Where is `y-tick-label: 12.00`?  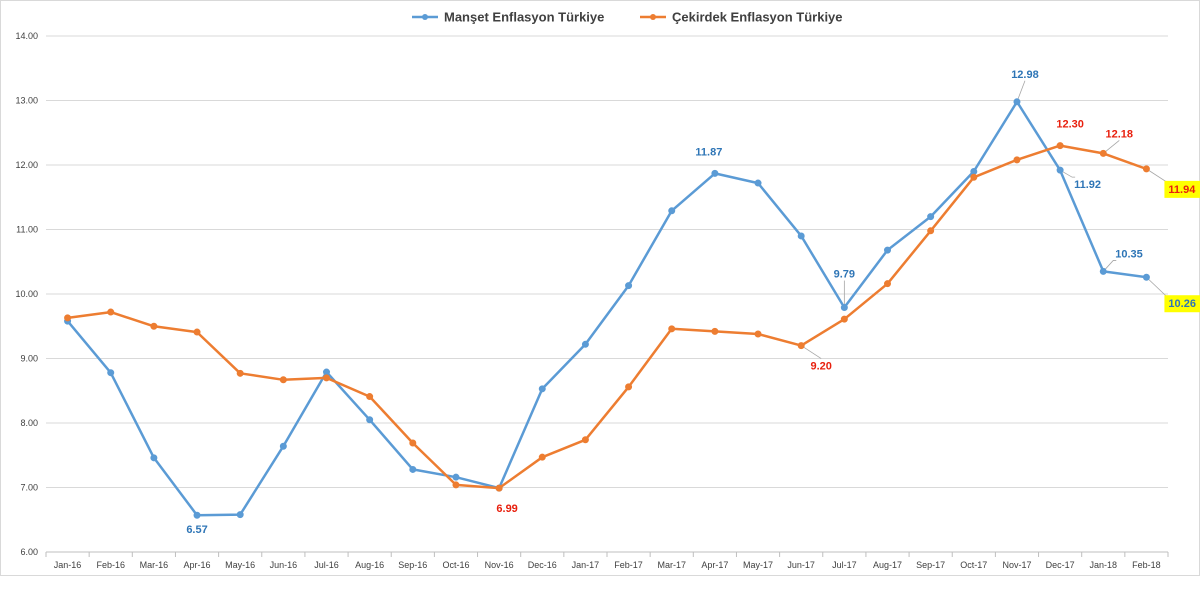 y-tick-label: 12.00 is located at coordinates (26, 165).